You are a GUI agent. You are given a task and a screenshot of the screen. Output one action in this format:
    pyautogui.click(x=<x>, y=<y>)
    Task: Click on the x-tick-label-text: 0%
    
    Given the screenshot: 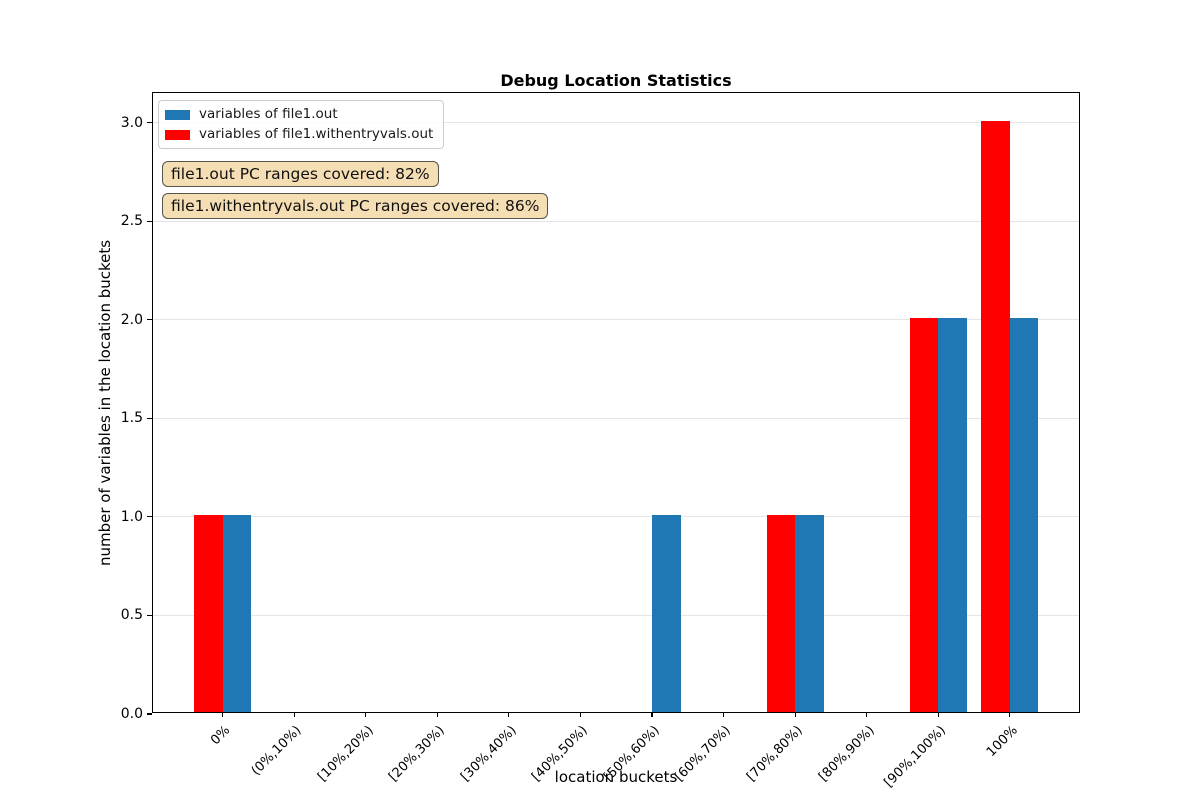 What is the action you would take?
    pyautogui.click(x=221, y=736)
    